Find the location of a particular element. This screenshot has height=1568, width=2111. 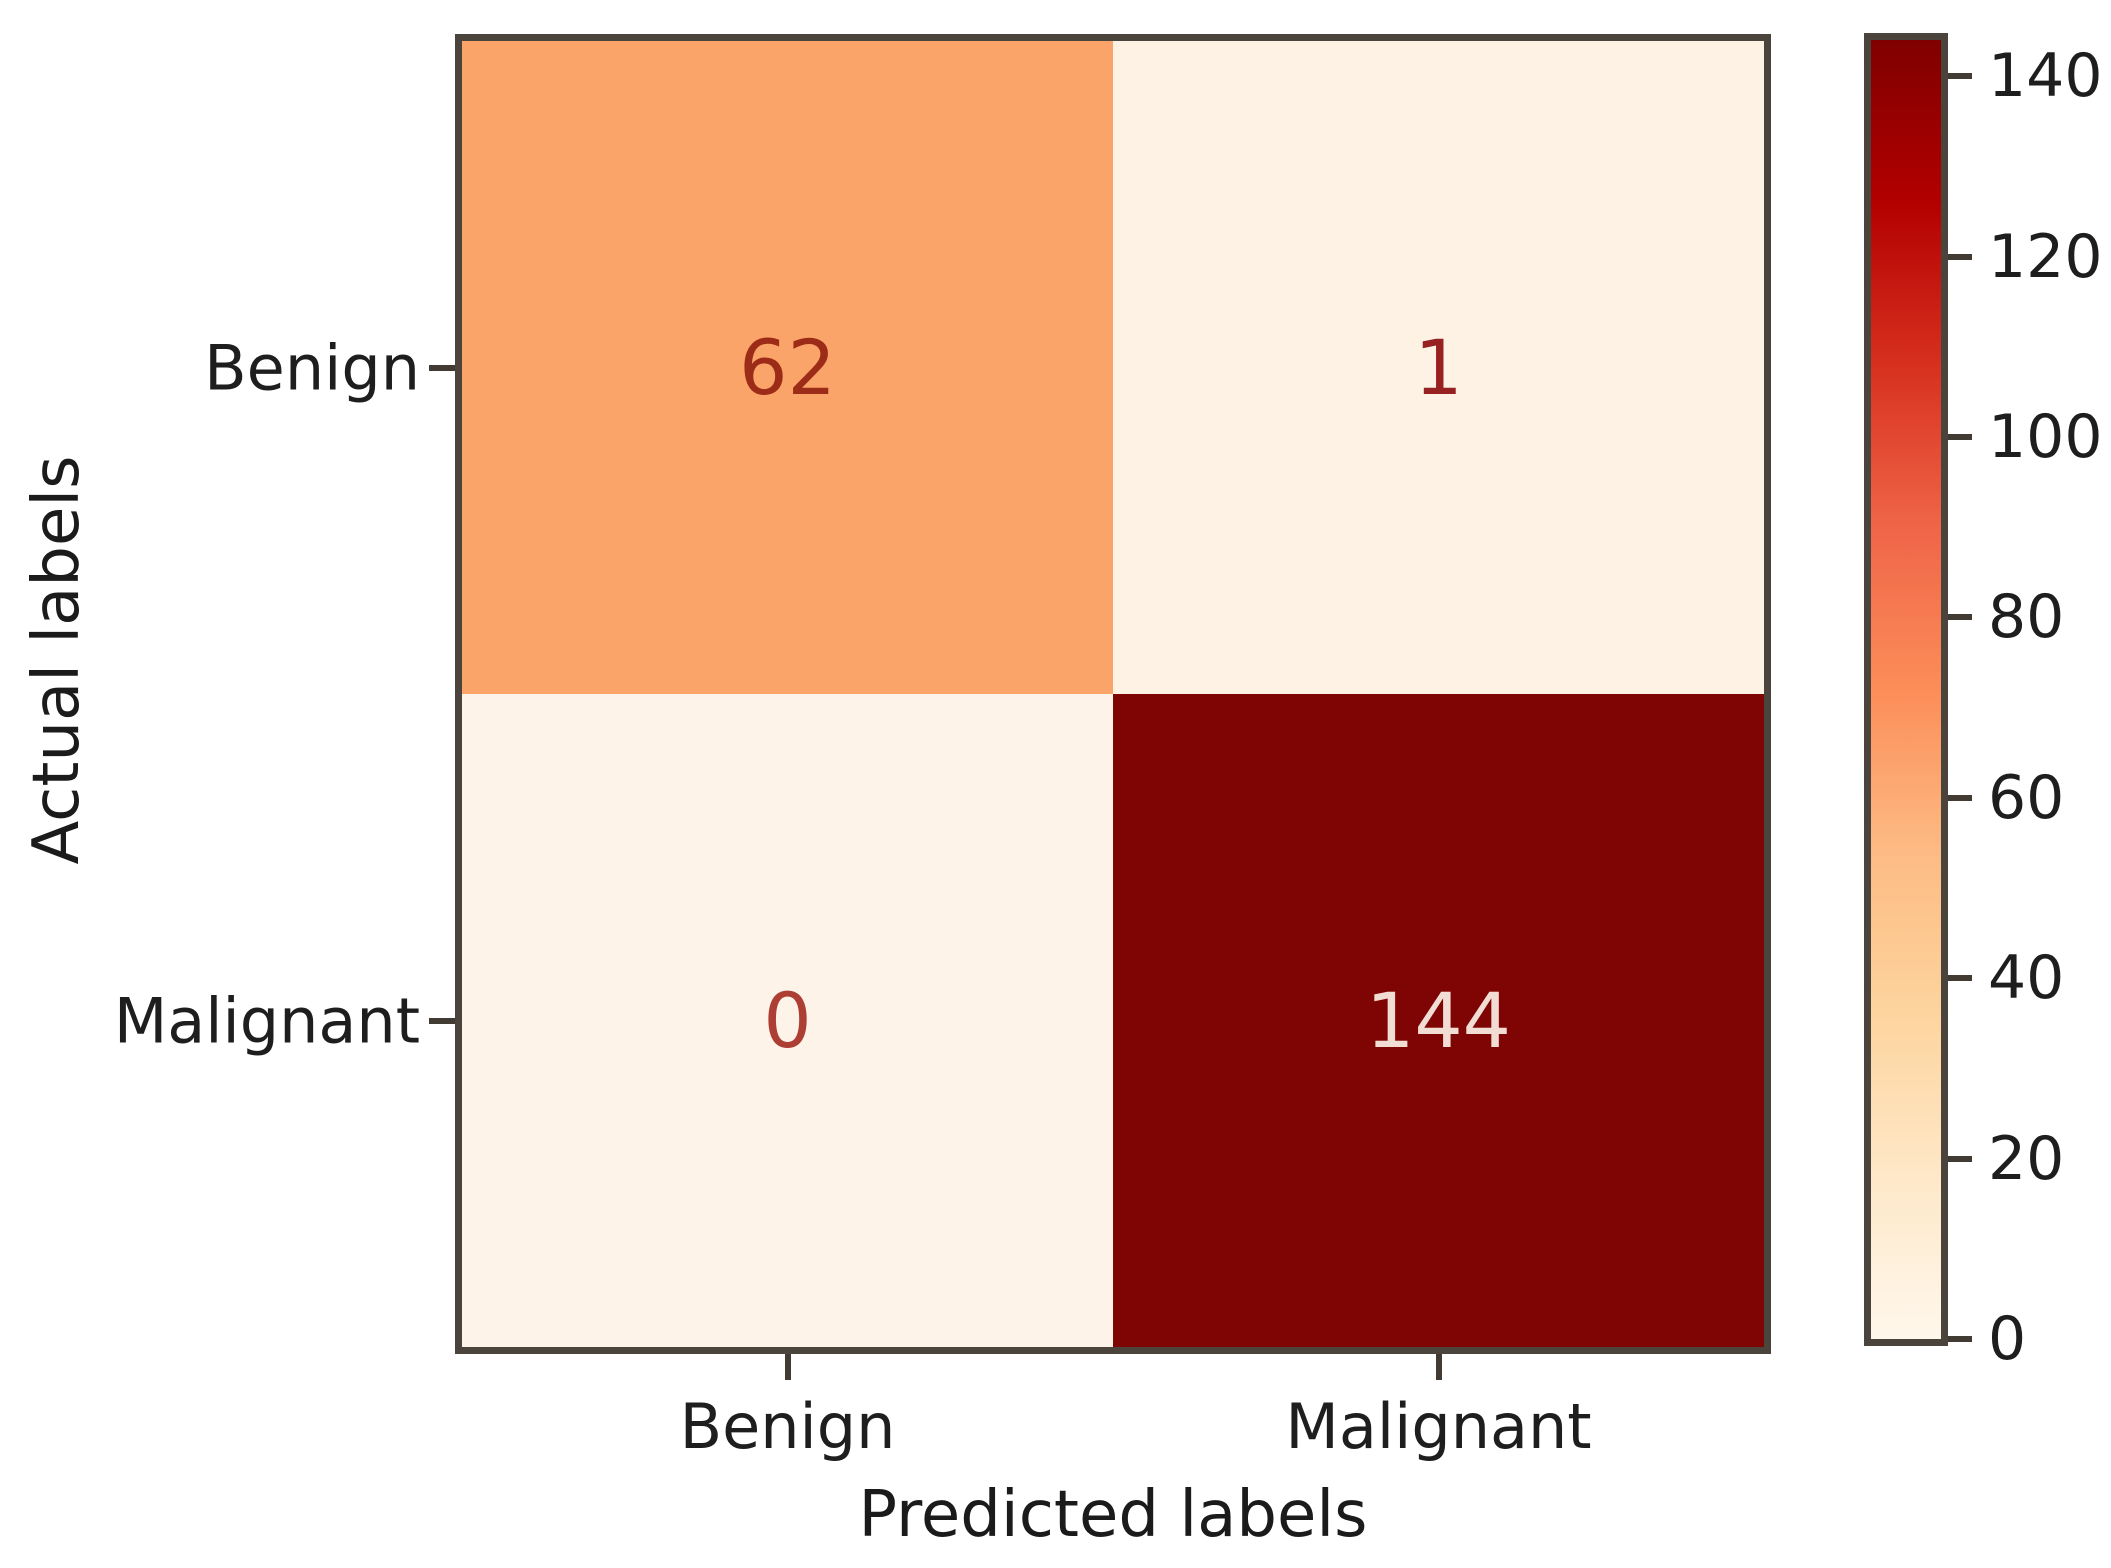

cell-value: 0 is located at coordinates (787, 1020).